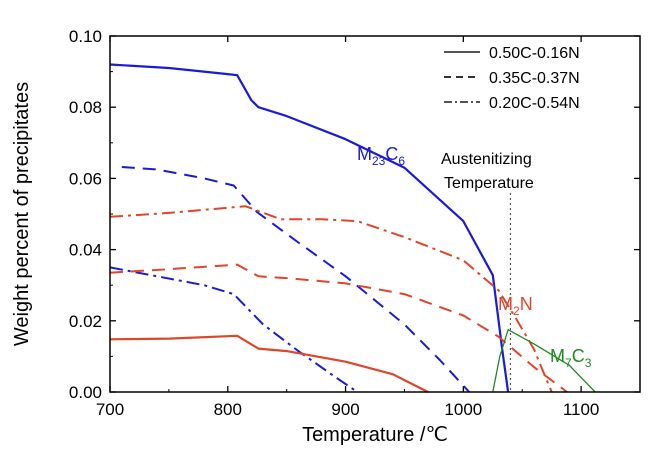 This screenshot has height=451, width=670. I want to click on austenitizing-annotation-line1: Austenitizing, so click(486, 159).